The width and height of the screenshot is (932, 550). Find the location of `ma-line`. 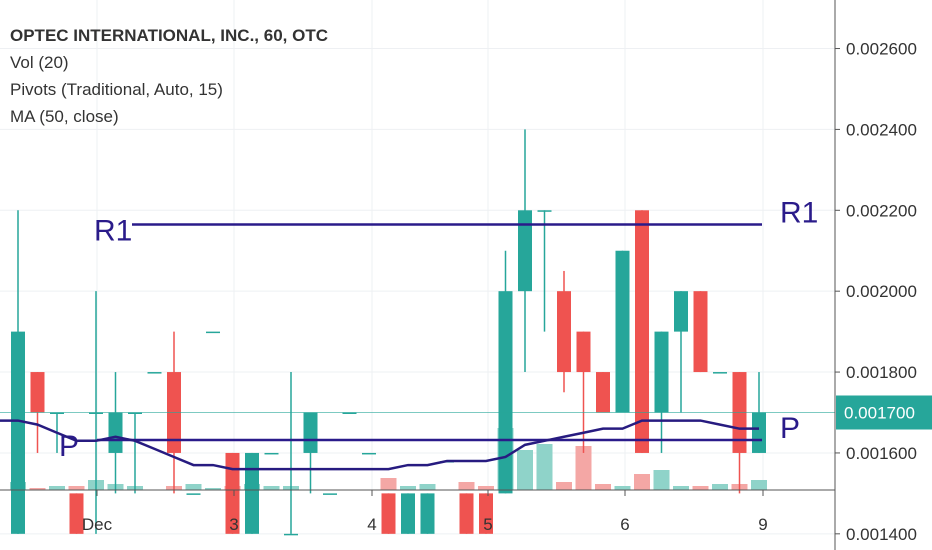

ma-line is located at coordinates (379, 445).